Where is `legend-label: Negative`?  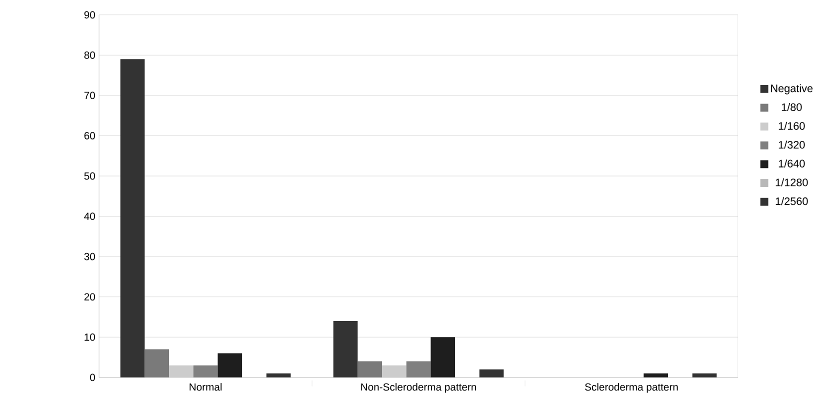
legend-label: Negative is located at coordinates (792, 89).